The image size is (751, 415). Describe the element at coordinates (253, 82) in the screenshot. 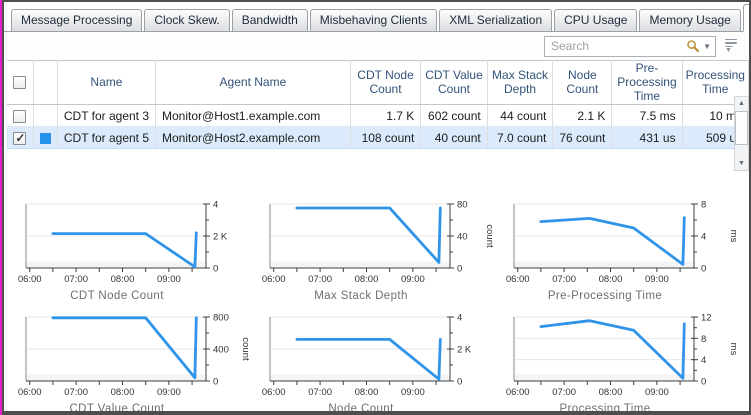

I see `column-header-agent-name: Agent Name` at that location.